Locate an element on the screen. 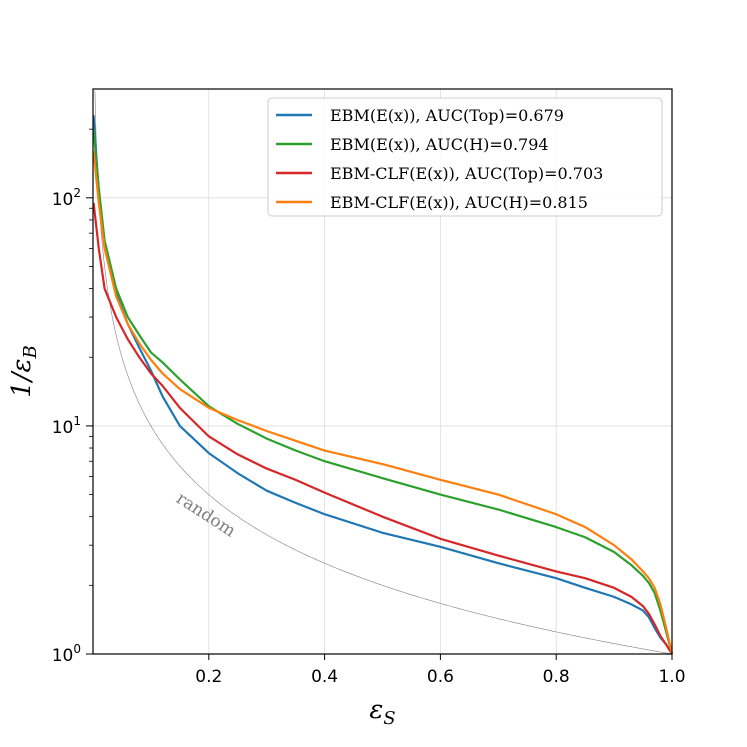 Image resolution: width=747 pixels, height=747 pixels. legend-entry: EBM-CLF(E(x)), AUC(H)=0.815 is located at coordinates (459, 202).